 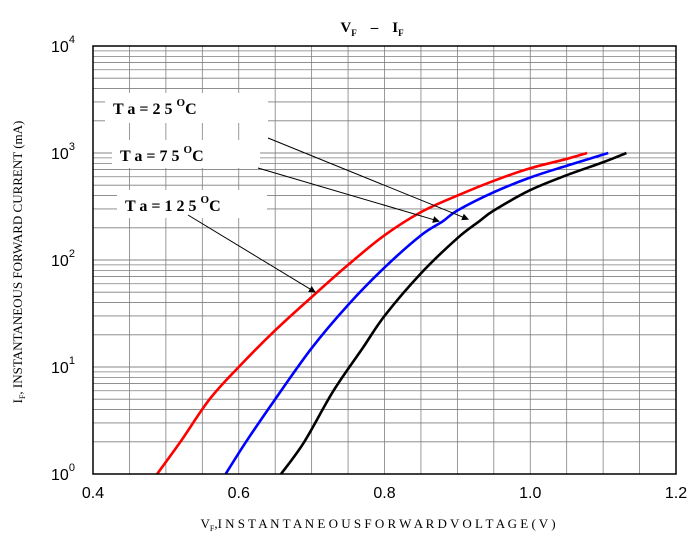 I want to click on annotation-1: T a = 2 5 OC, so click(x=287, y=157).